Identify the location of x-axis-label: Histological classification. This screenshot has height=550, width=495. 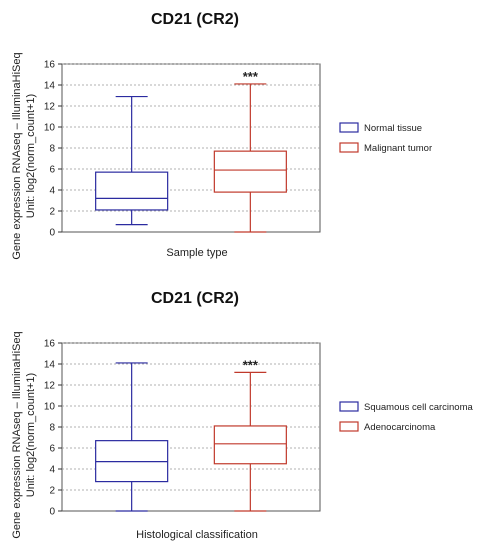
(197, 535).